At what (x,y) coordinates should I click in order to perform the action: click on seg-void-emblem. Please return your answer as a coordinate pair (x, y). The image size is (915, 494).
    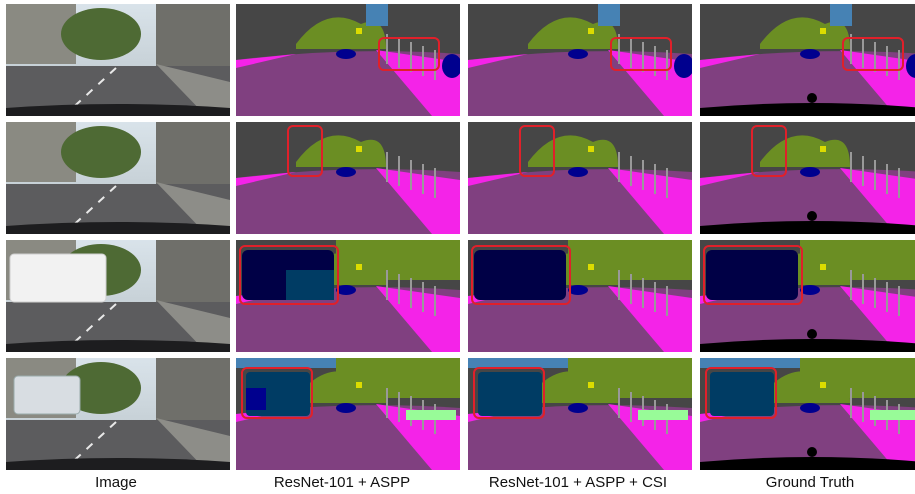
    Looking at the image, I should click on (812, 334).